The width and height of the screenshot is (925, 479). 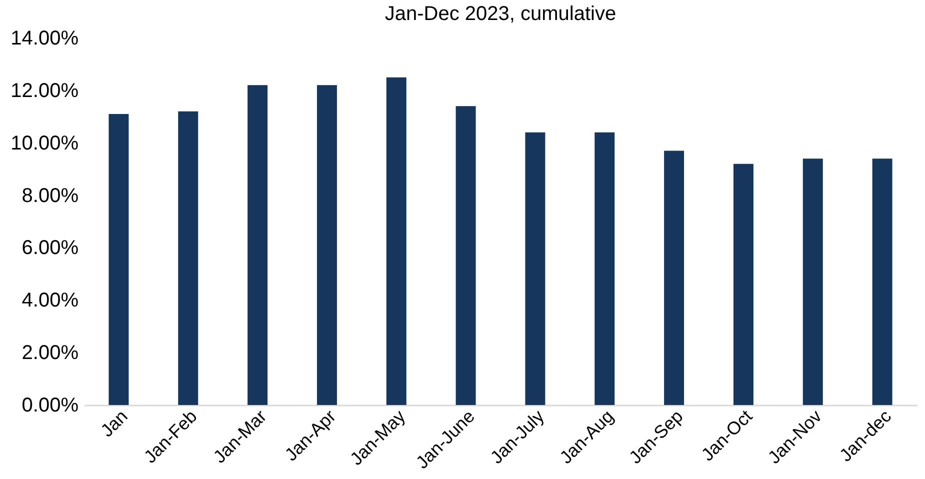 What do you see at coordinates (50, 405) in the screenshot?
I see `y-tick-label: 0.00%` at bounding box center [50, 405].